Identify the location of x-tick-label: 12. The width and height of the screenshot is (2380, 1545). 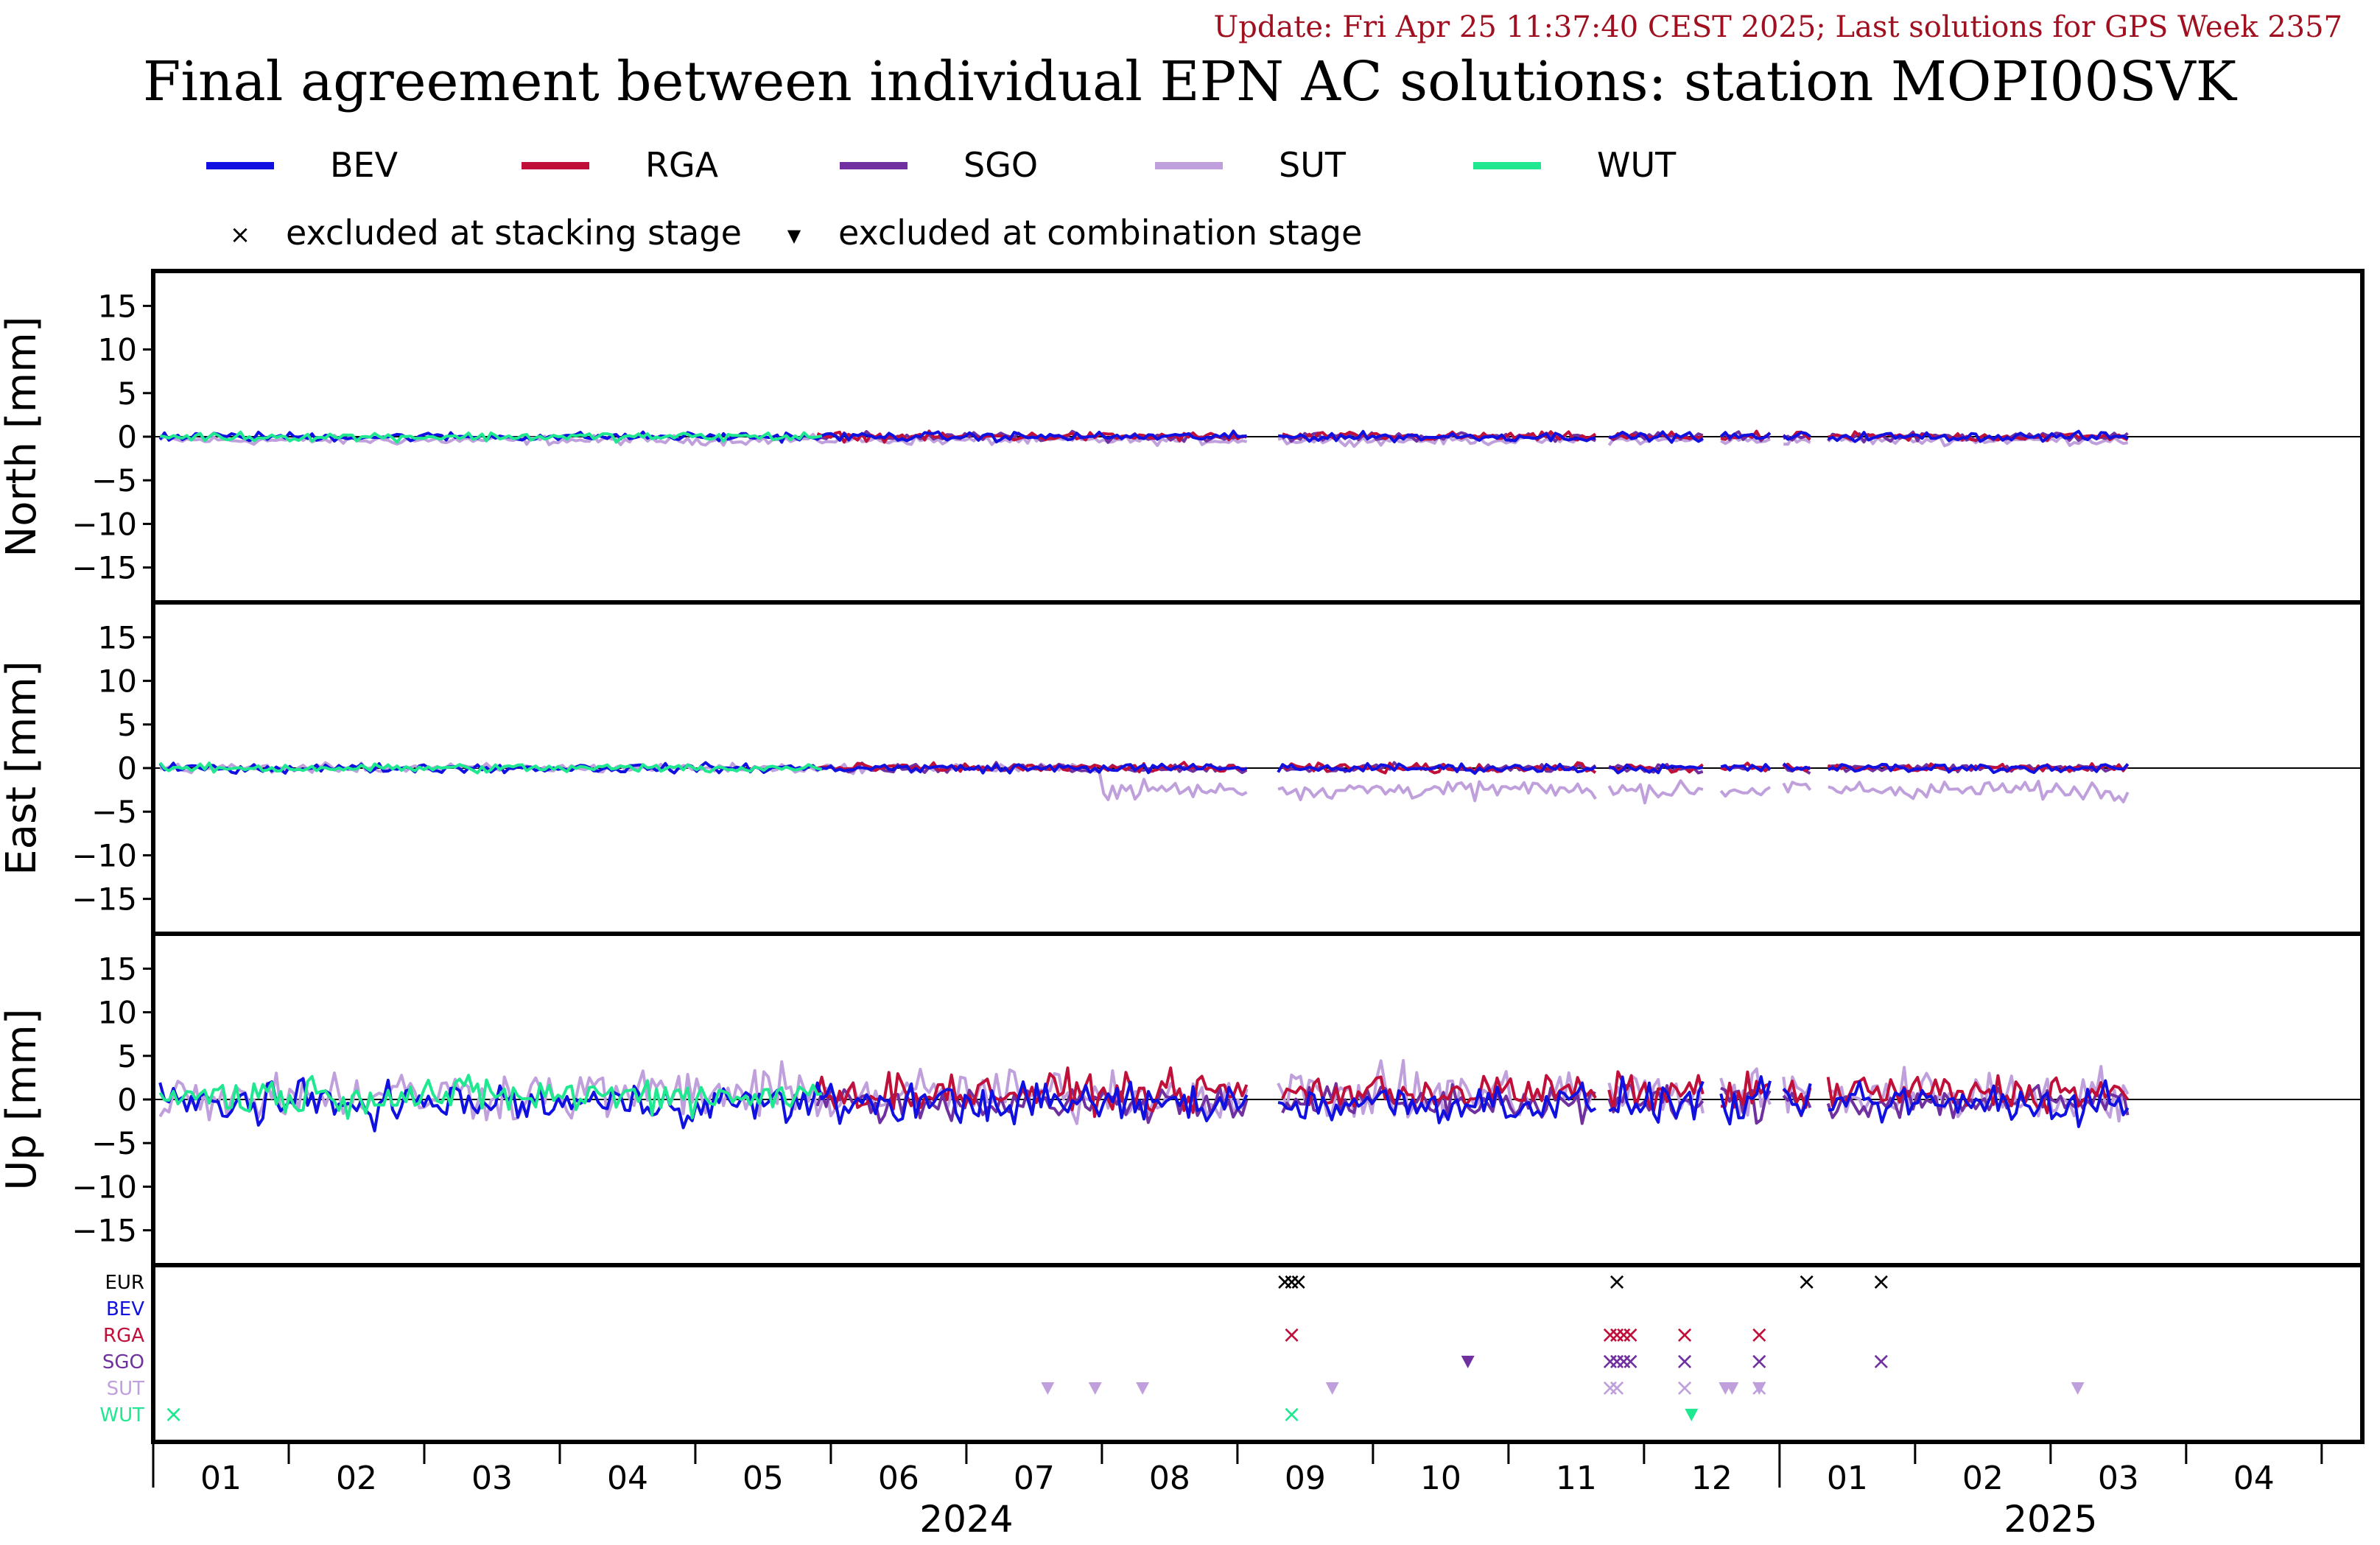
(1712, 1479).